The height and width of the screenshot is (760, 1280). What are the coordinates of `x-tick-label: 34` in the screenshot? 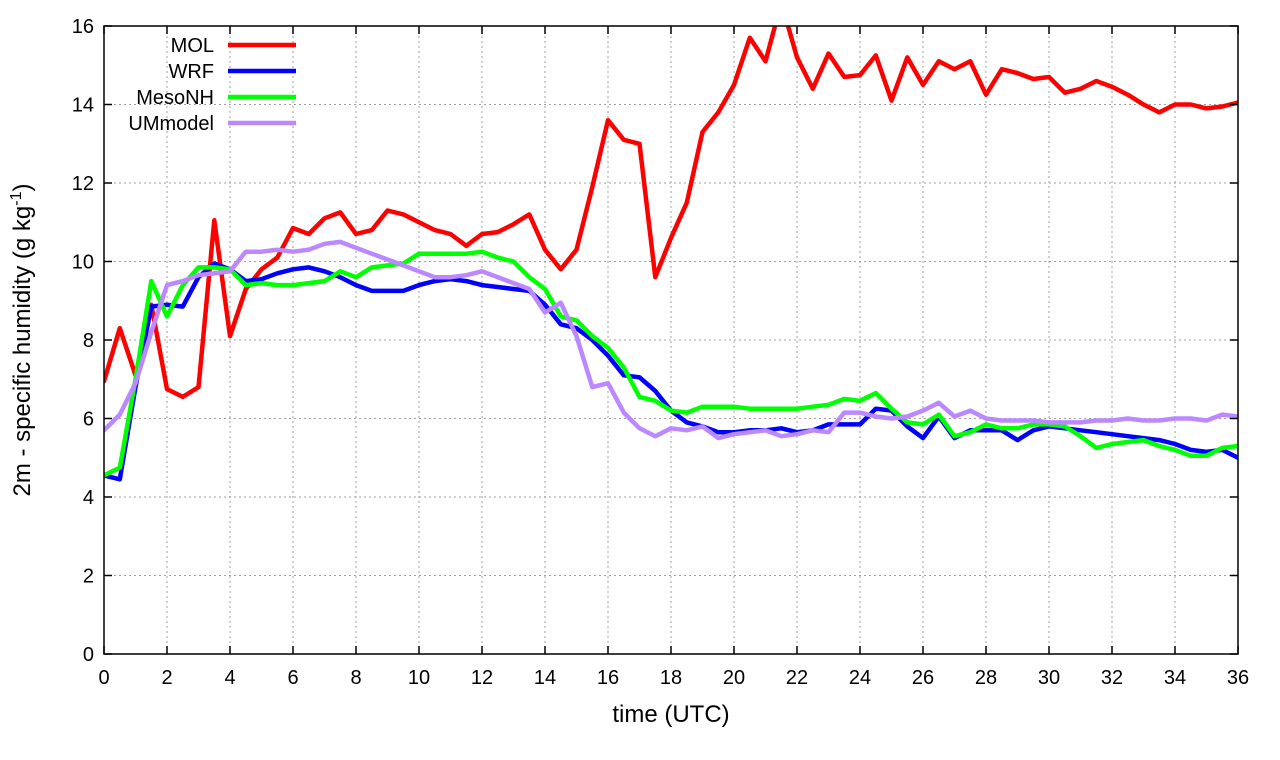 It's located at (1175, 678).